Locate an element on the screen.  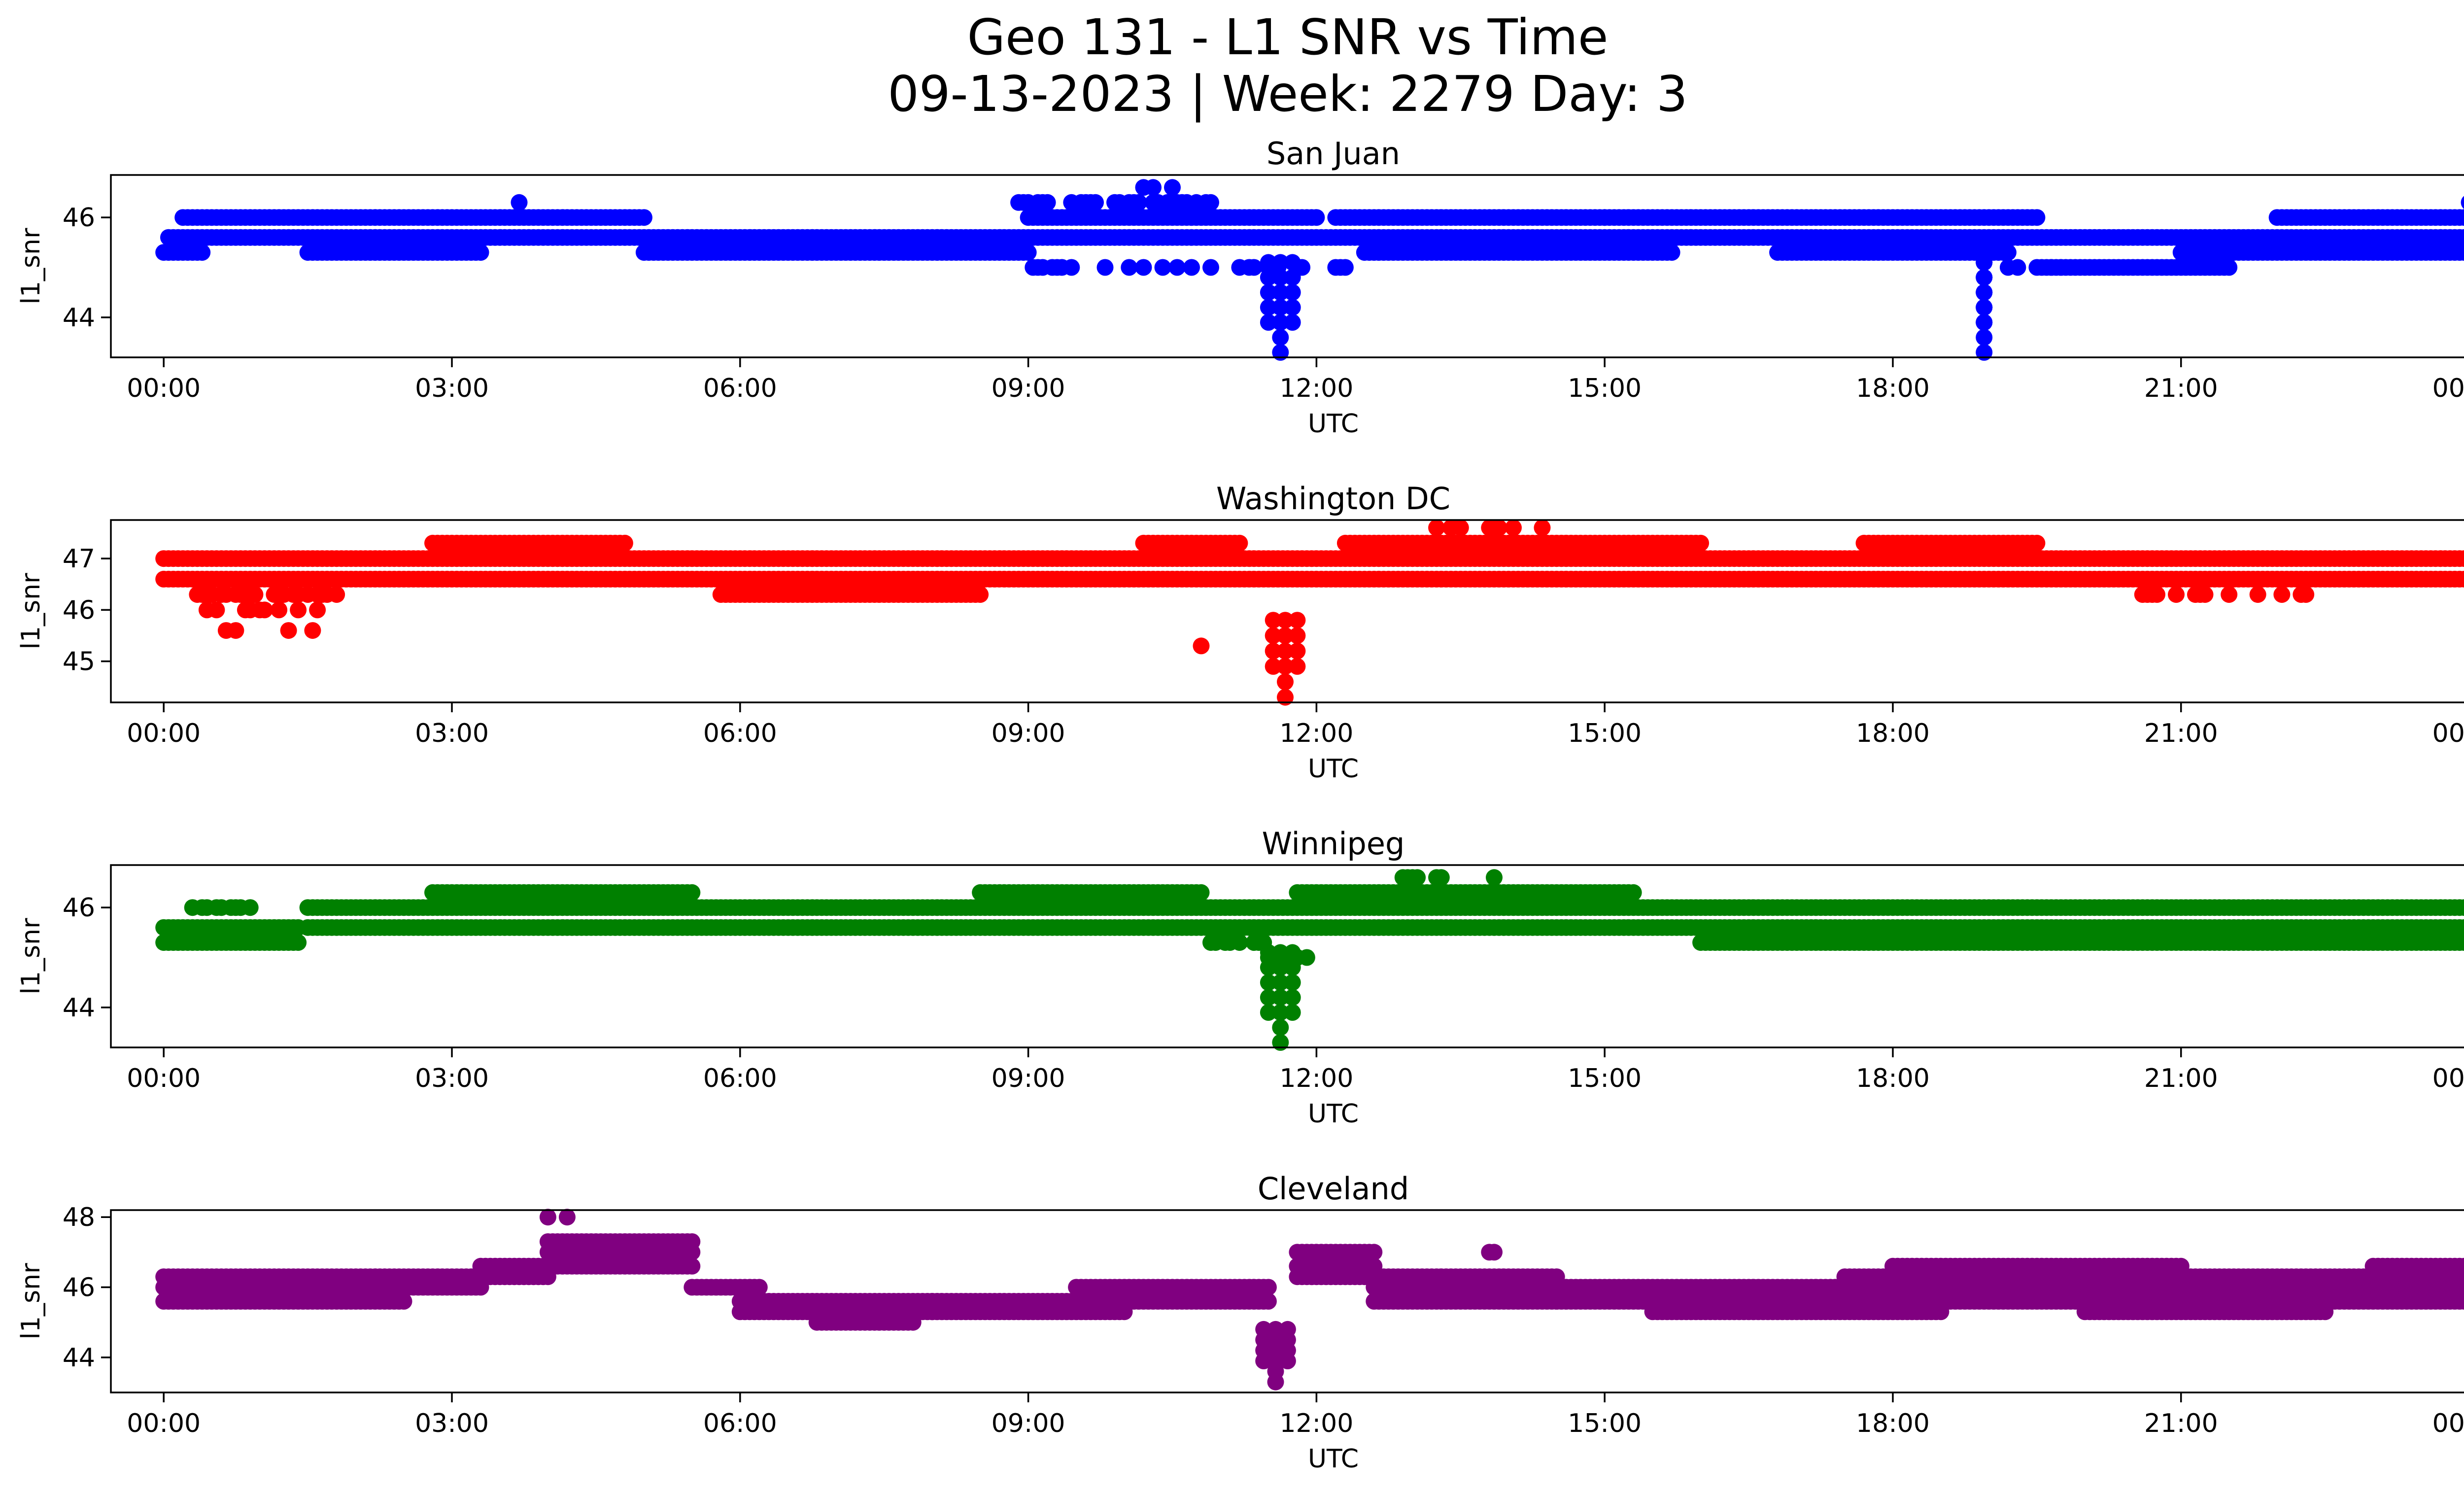
figure-title-line2: 09-13-2023 | Week: 2279 Day: 3 is located at coordinates (1287, 94).